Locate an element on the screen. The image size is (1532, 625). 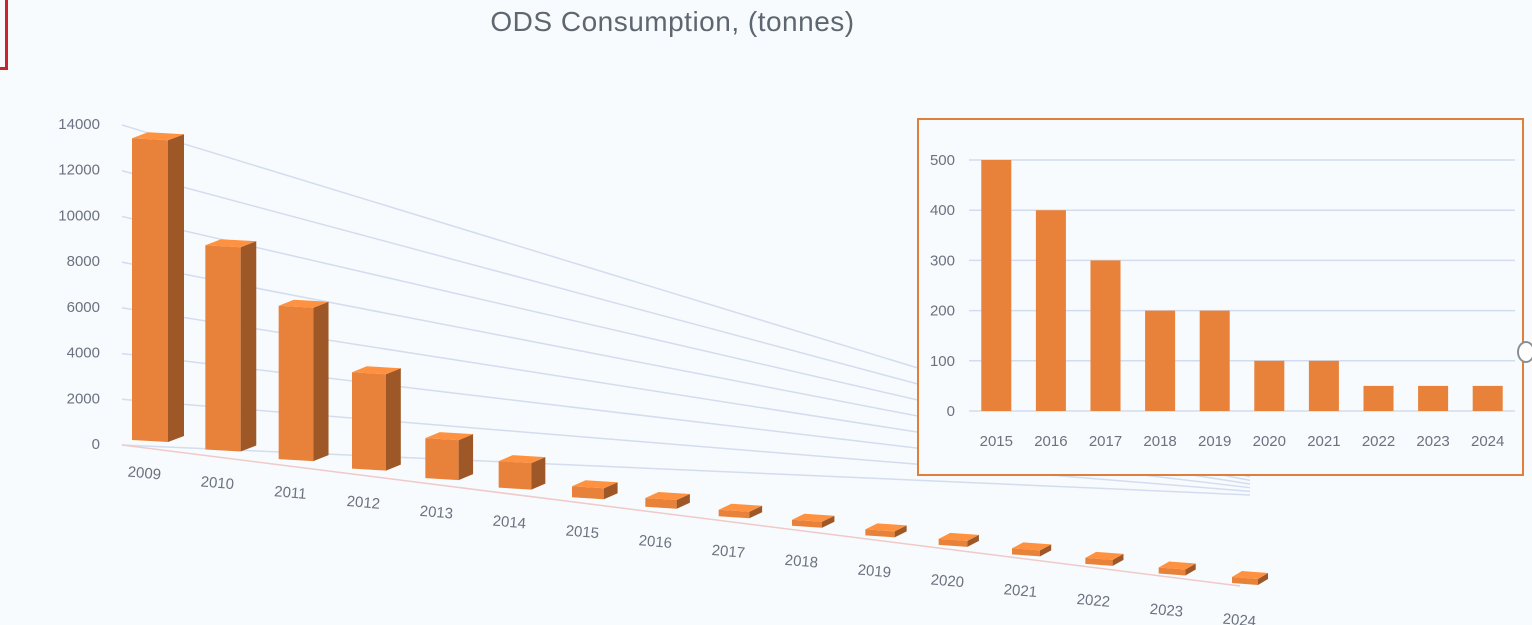
bar-2016 is located at coordinates (667, 500).